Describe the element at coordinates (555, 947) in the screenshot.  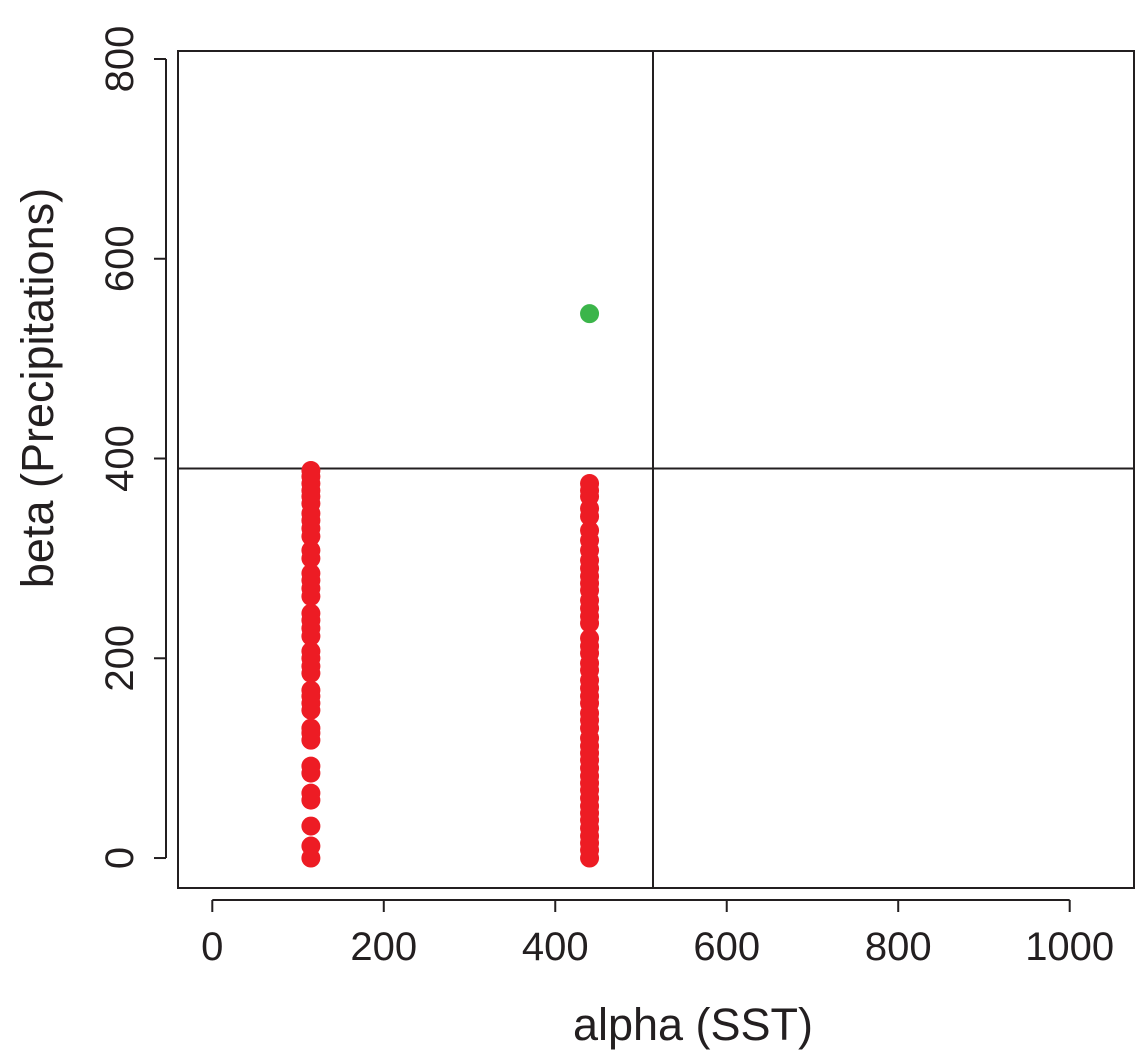
I see `x-tick-label: 400` at that location.